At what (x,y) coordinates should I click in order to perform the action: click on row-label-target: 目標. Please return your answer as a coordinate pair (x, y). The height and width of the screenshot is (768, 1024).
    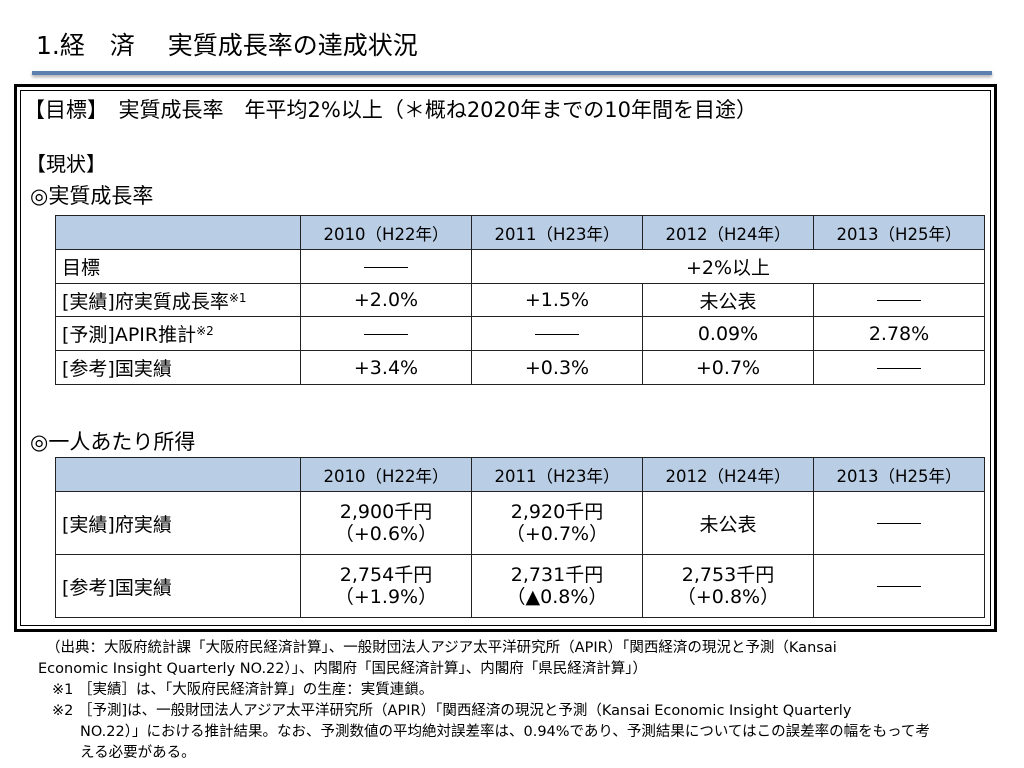
    Looking at the image, I should click on (178, 266).